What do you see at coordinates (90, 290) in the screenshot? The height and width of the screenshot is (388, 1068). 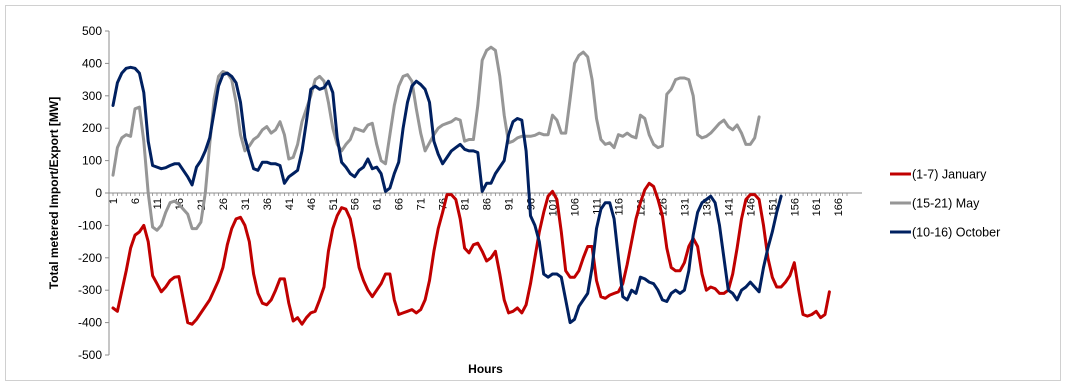 I see `y-tick-label: -300` at bounding box center [90, 290].